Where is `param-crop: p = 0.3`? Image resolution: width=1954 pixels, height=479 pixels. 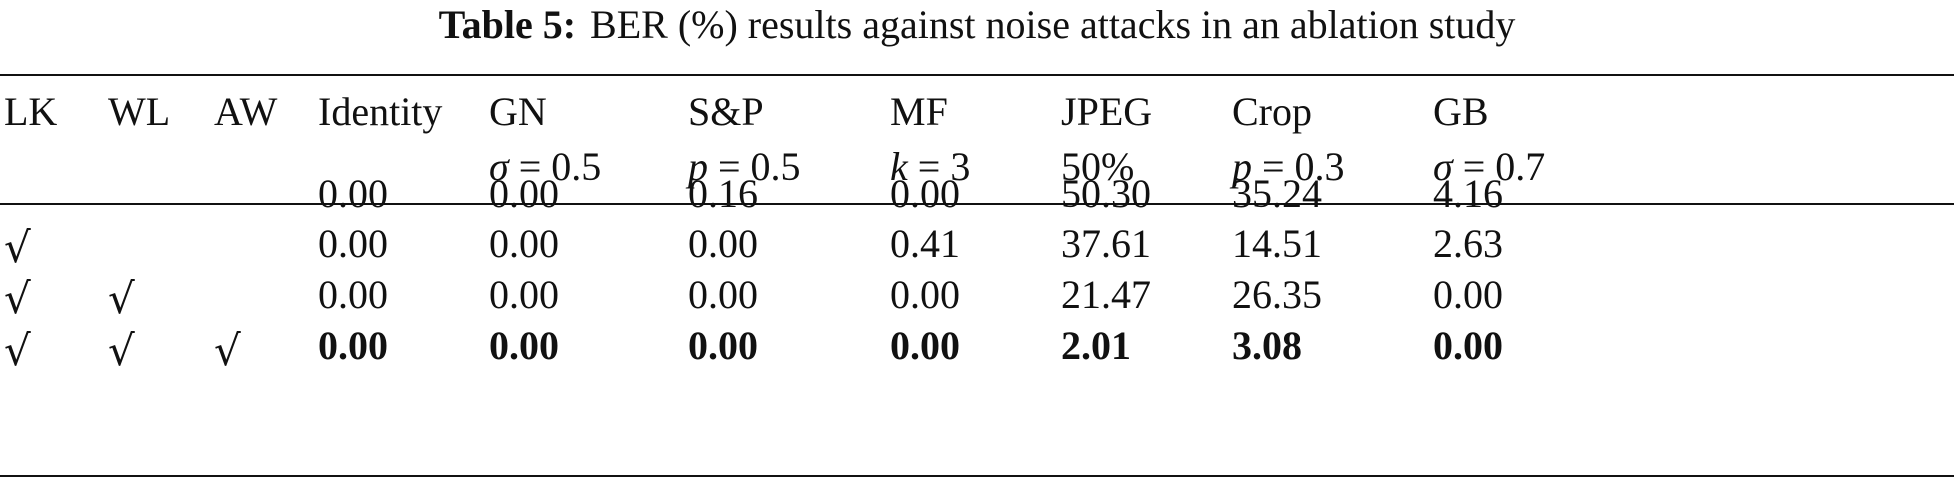 param-crop: p = 0.3 is located at coordinates (1288, 166).